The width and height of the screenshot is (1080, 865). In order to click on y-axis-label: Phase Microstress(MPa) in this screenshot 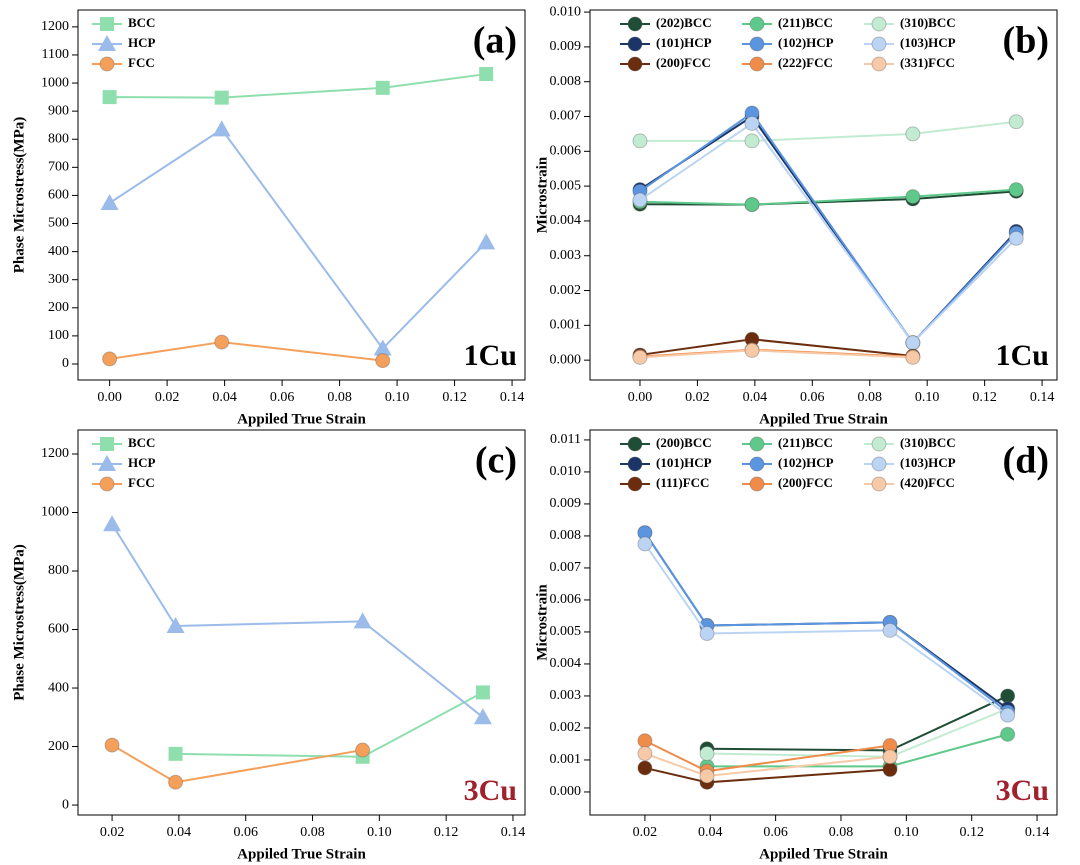, I will do `click(19, 195)`.